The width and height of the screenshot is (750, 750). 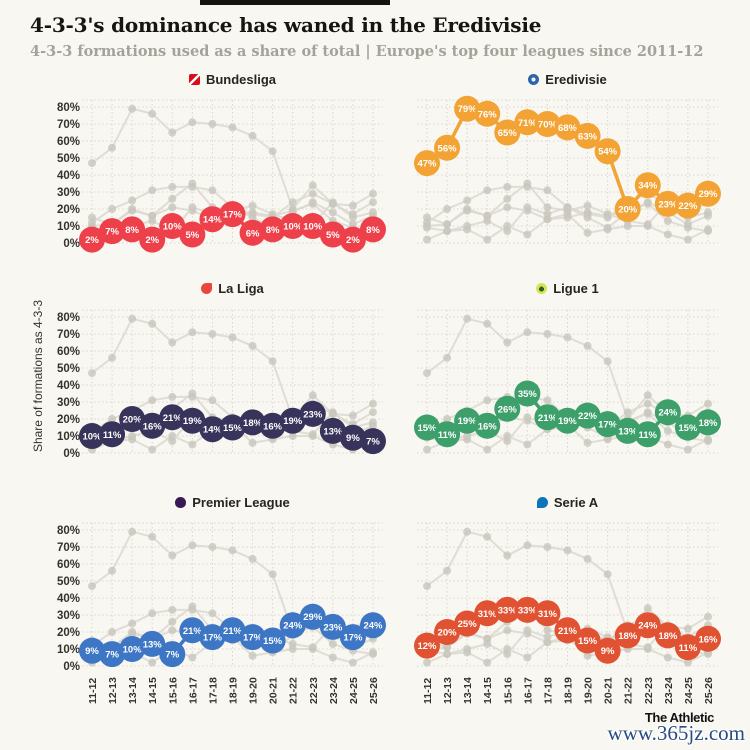 I want to click on serie-a-logo-icon, so click(x=542, y=502).